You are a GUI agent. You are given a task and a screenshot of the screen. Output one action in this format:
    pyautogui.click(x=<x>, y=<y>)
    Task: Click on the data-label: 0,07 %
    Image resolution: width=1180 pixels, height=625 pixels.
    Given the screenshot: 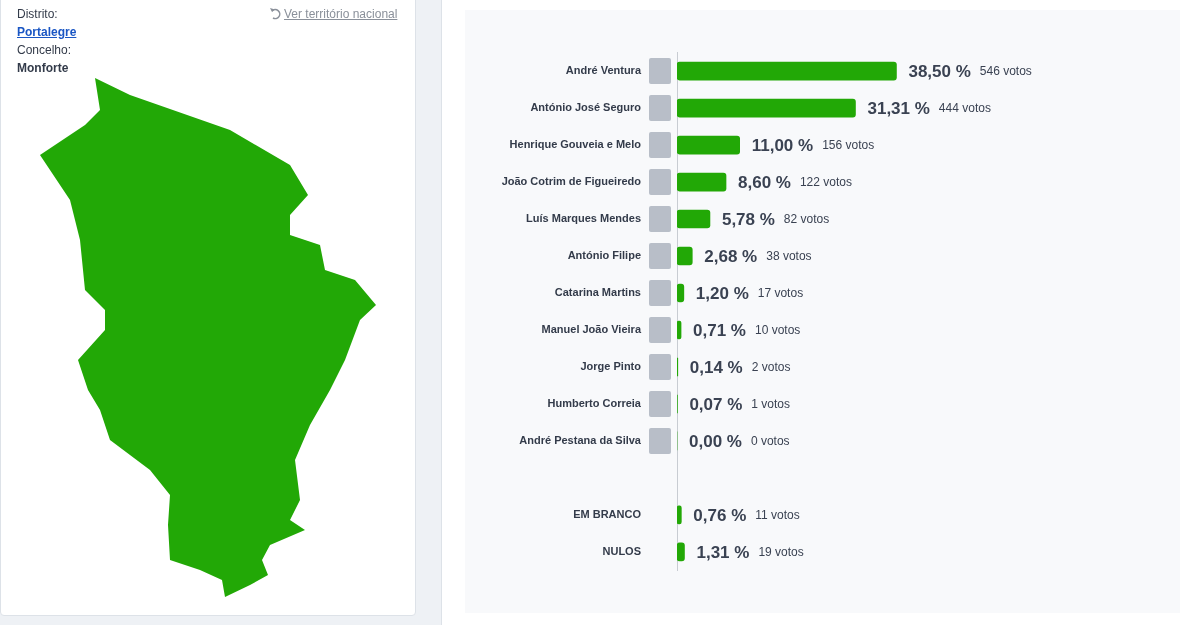 What is the action you would take?
    pyautogui.click(x=716, y=404)
    